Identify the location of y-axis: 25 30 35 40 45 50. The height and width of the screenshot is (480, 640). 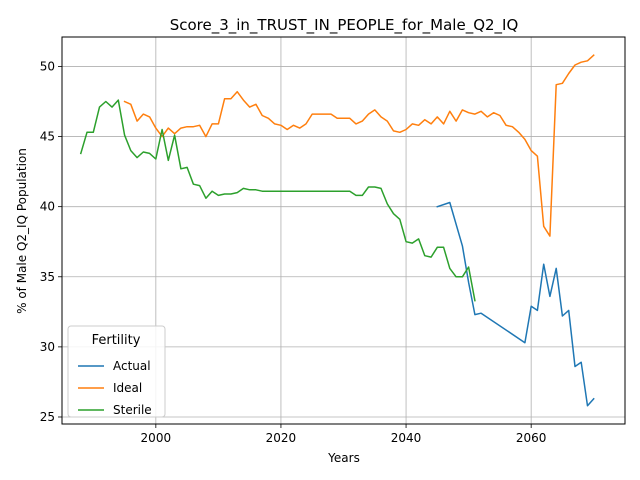
(51, 241).